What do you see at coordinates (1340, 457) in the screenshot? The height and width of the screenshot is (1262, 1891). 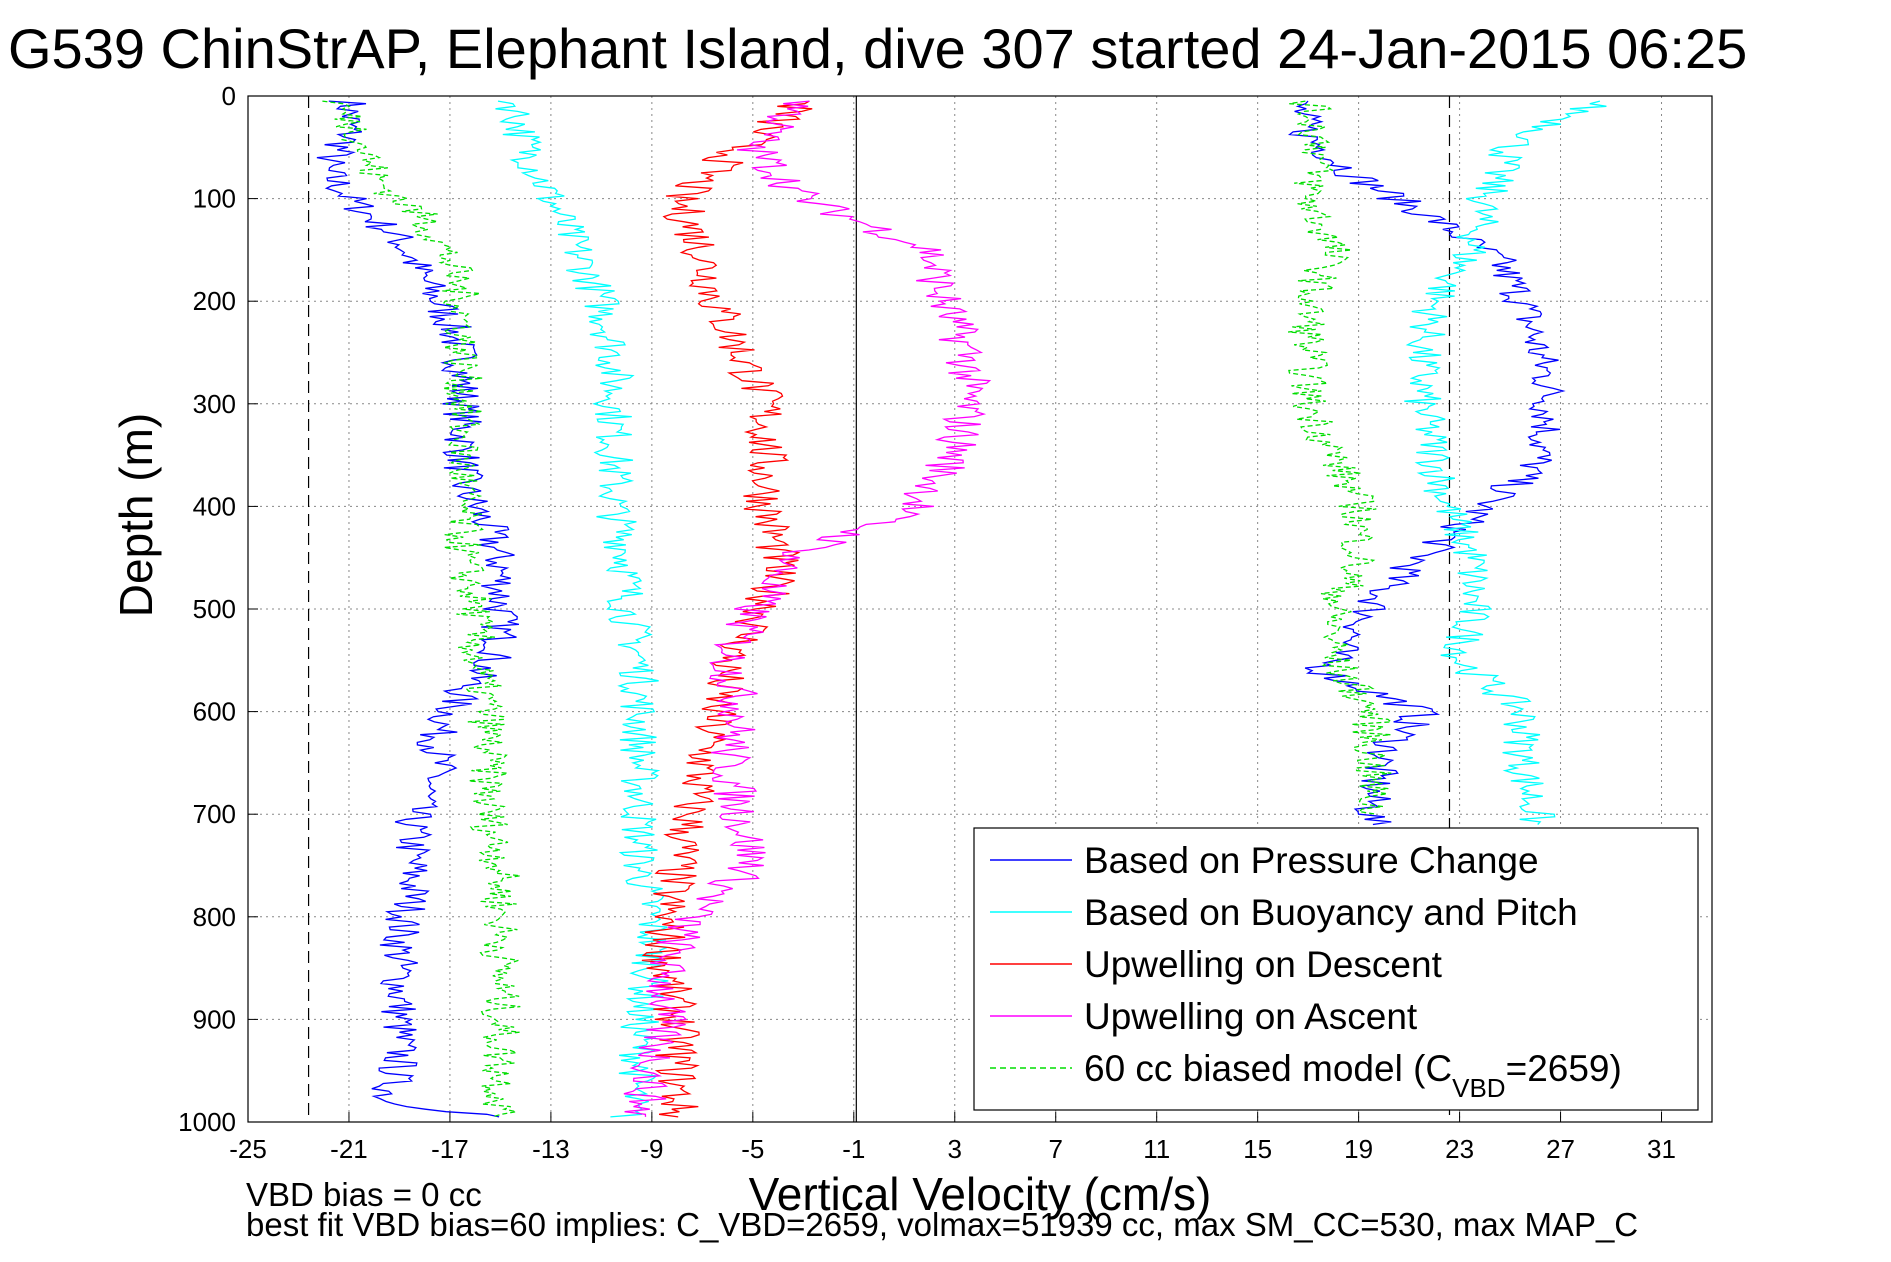 I see `60-cc-biased-model-c-ascent-line` at bounding box center [1340, 457].